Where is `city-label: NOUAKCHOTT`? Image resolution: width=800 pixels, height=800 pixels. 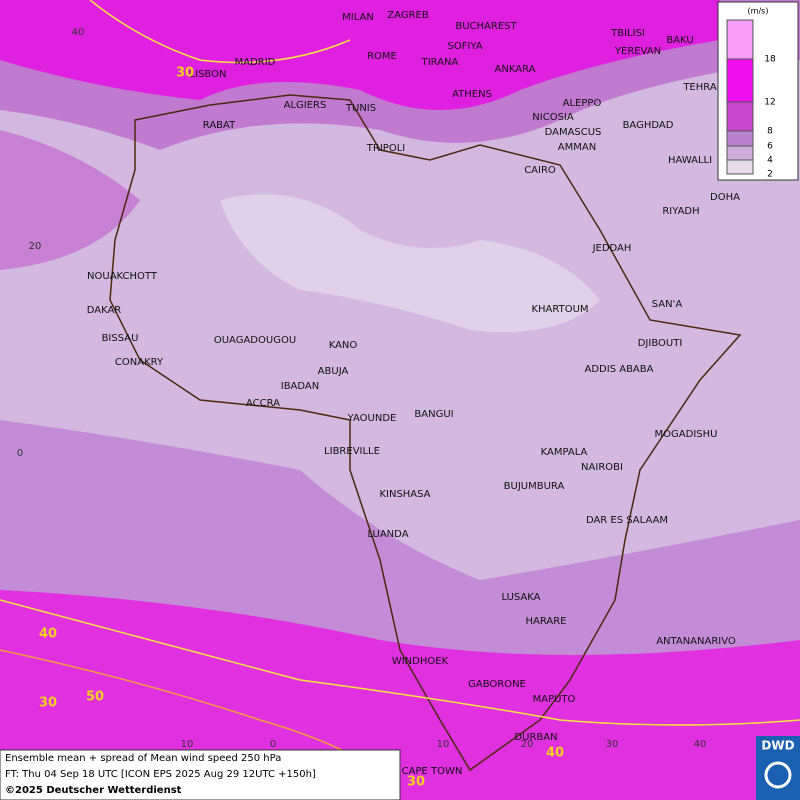
city-label: NOUAKCHOTT is located at coordinates (122, 276).